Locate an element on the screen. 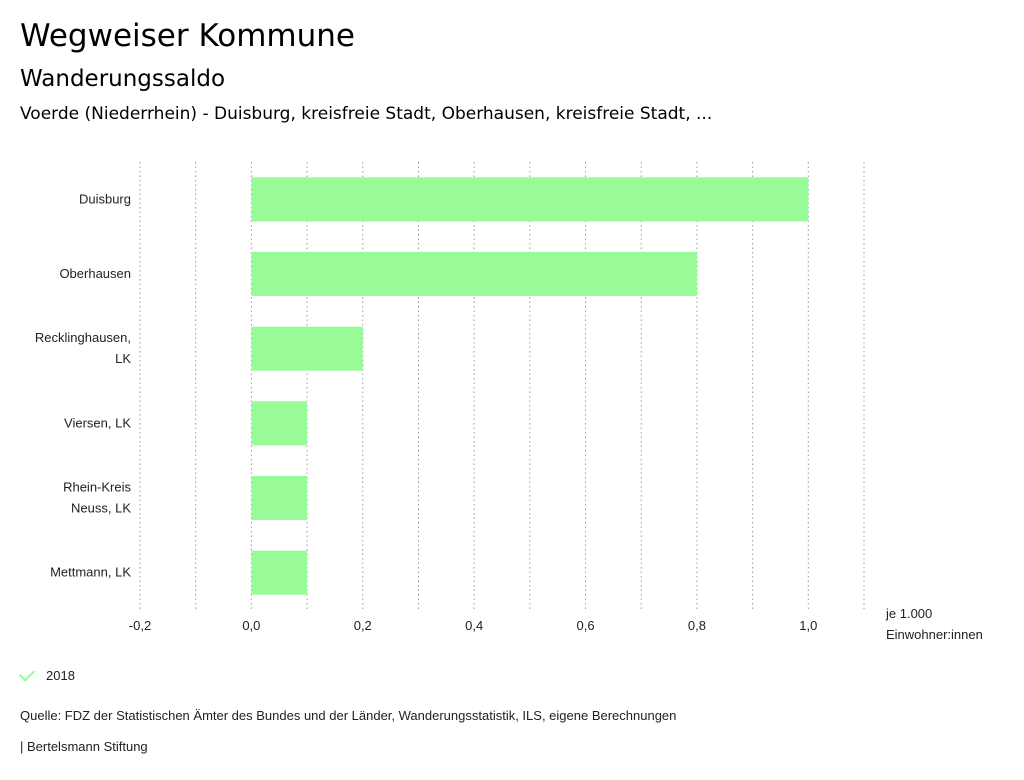 This screenshot has width=1024, height=780. category-label: LK is located at coordinates (123, 358).